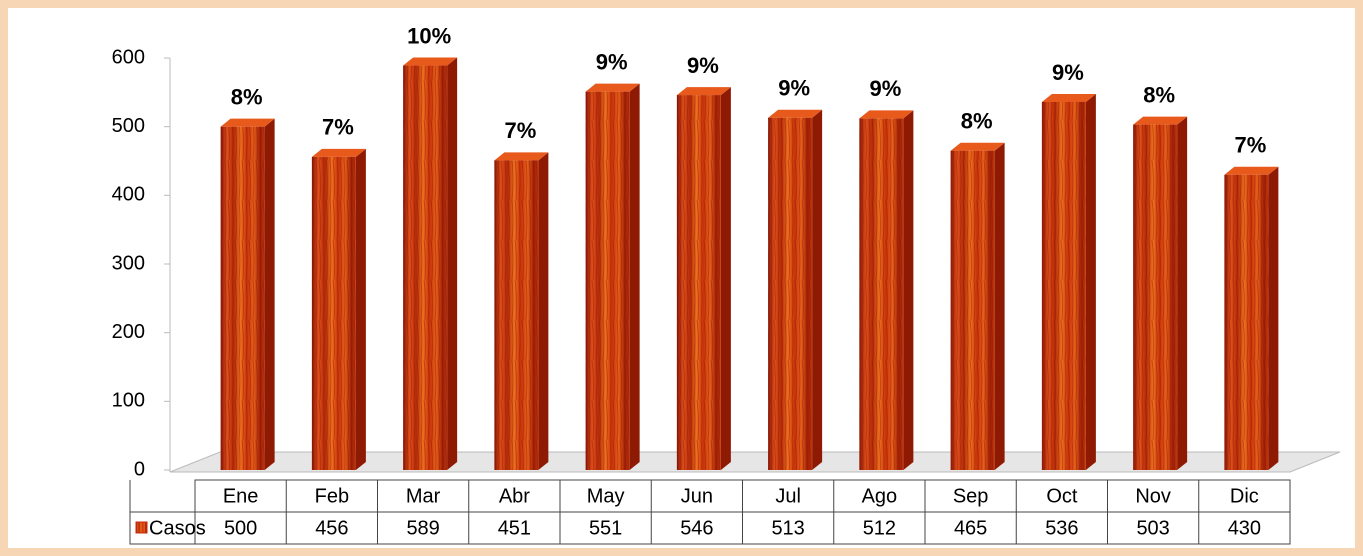 The width and height of the screenshot is (1363, 556). What do you see at coordinates (128, 195) in the screenshot?
I see `y-tick-label: 400` at bounding box center [128, 195].